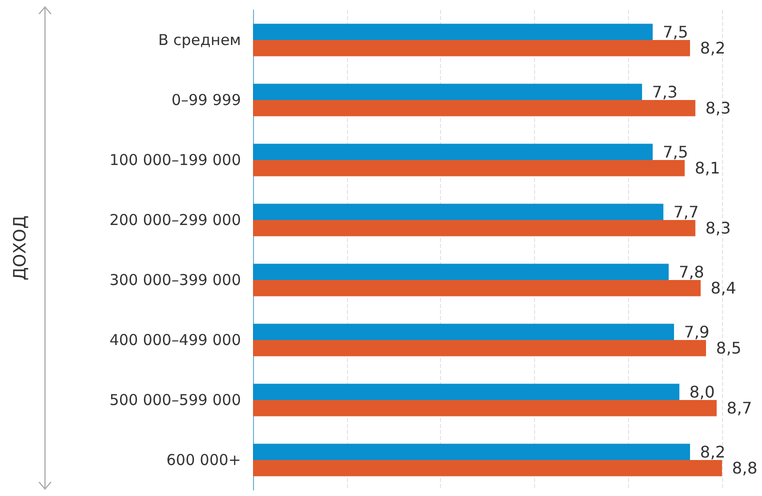 Image resolution: width=762 pixels, height=496 pixels. Describe the element at coordinates (203, 460) in the screenshot. I see `y-tick-label: 600 000+` at that location.